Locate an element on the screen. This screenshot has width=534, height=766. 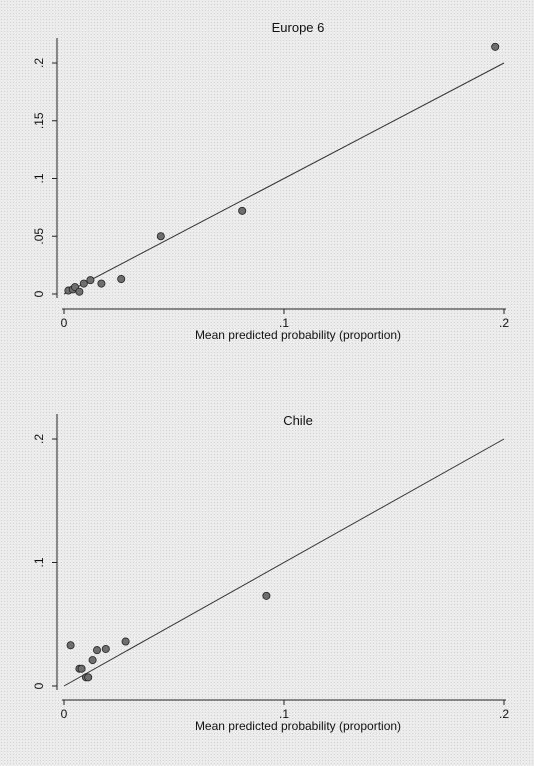
chart-title: Chile is located at coordinates (298, 420).